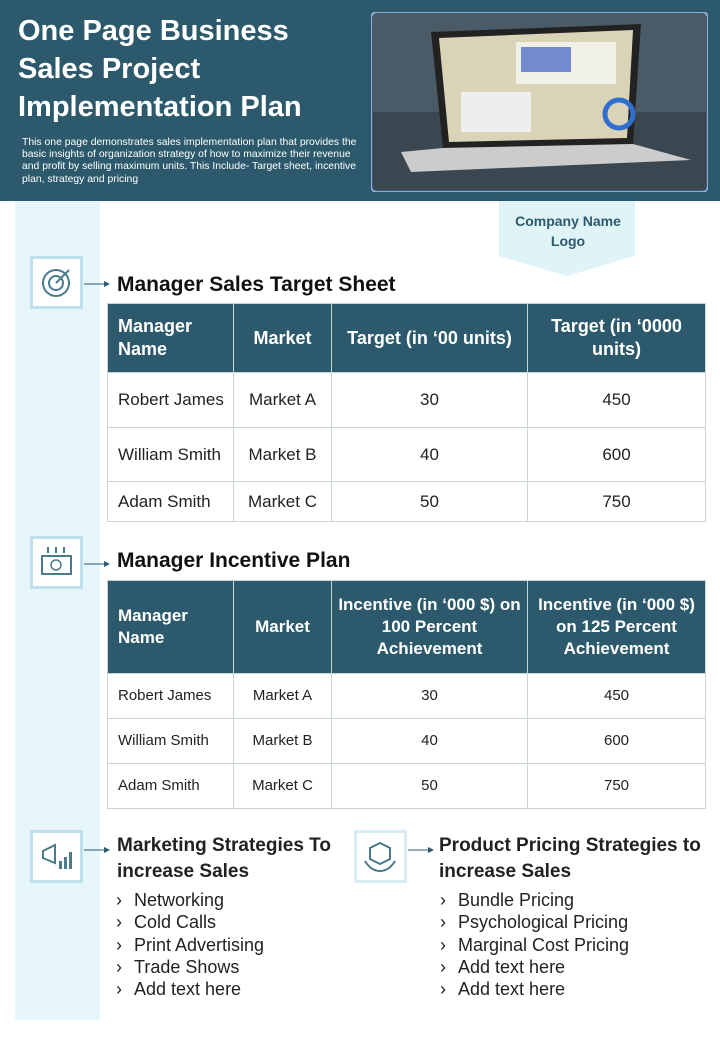 The image size is (720, 1040). I want to click on list-item: Psychological Pricing, so click(534, 922).